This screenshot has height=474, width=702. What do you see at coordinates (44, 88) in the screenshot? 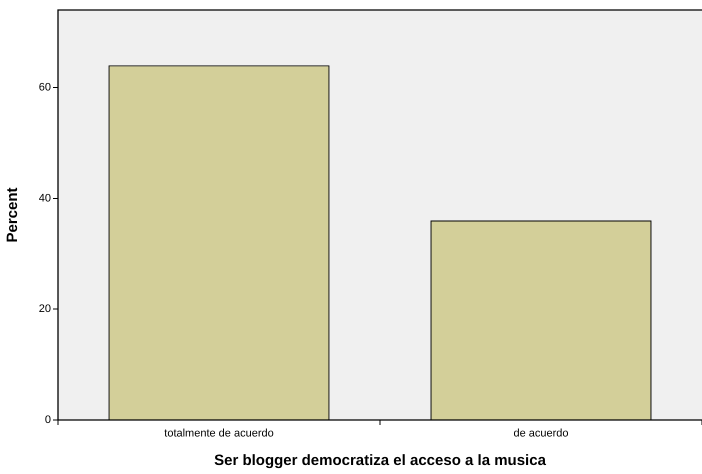
I see `y-tick-label: 60` at bounding box center [44, 88].